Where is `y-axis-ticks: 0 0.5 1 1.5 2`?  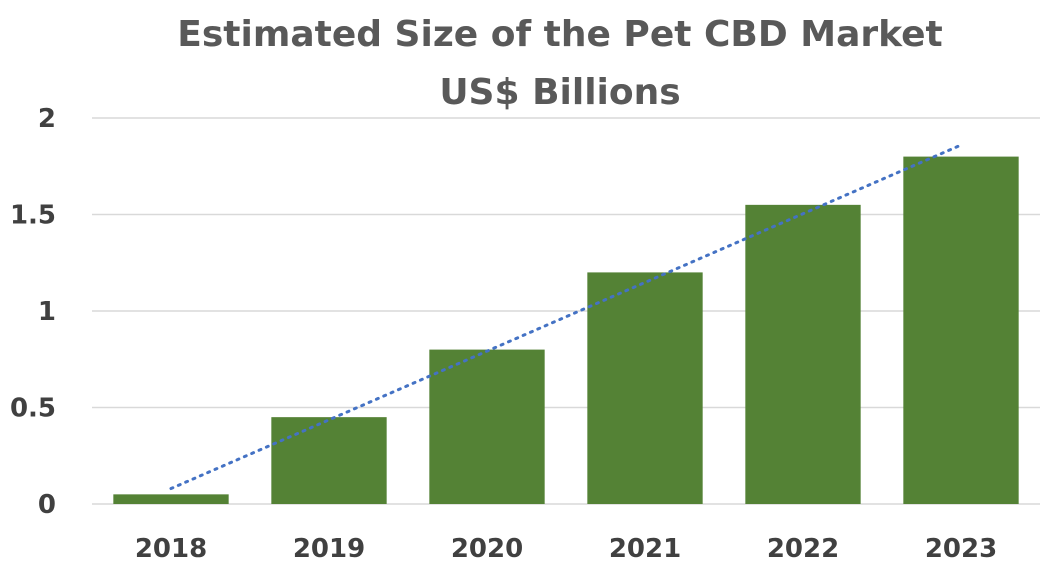
y-axis-ticks: 0 0.5 1 1.5 2 is located at coordinates (33, 312).